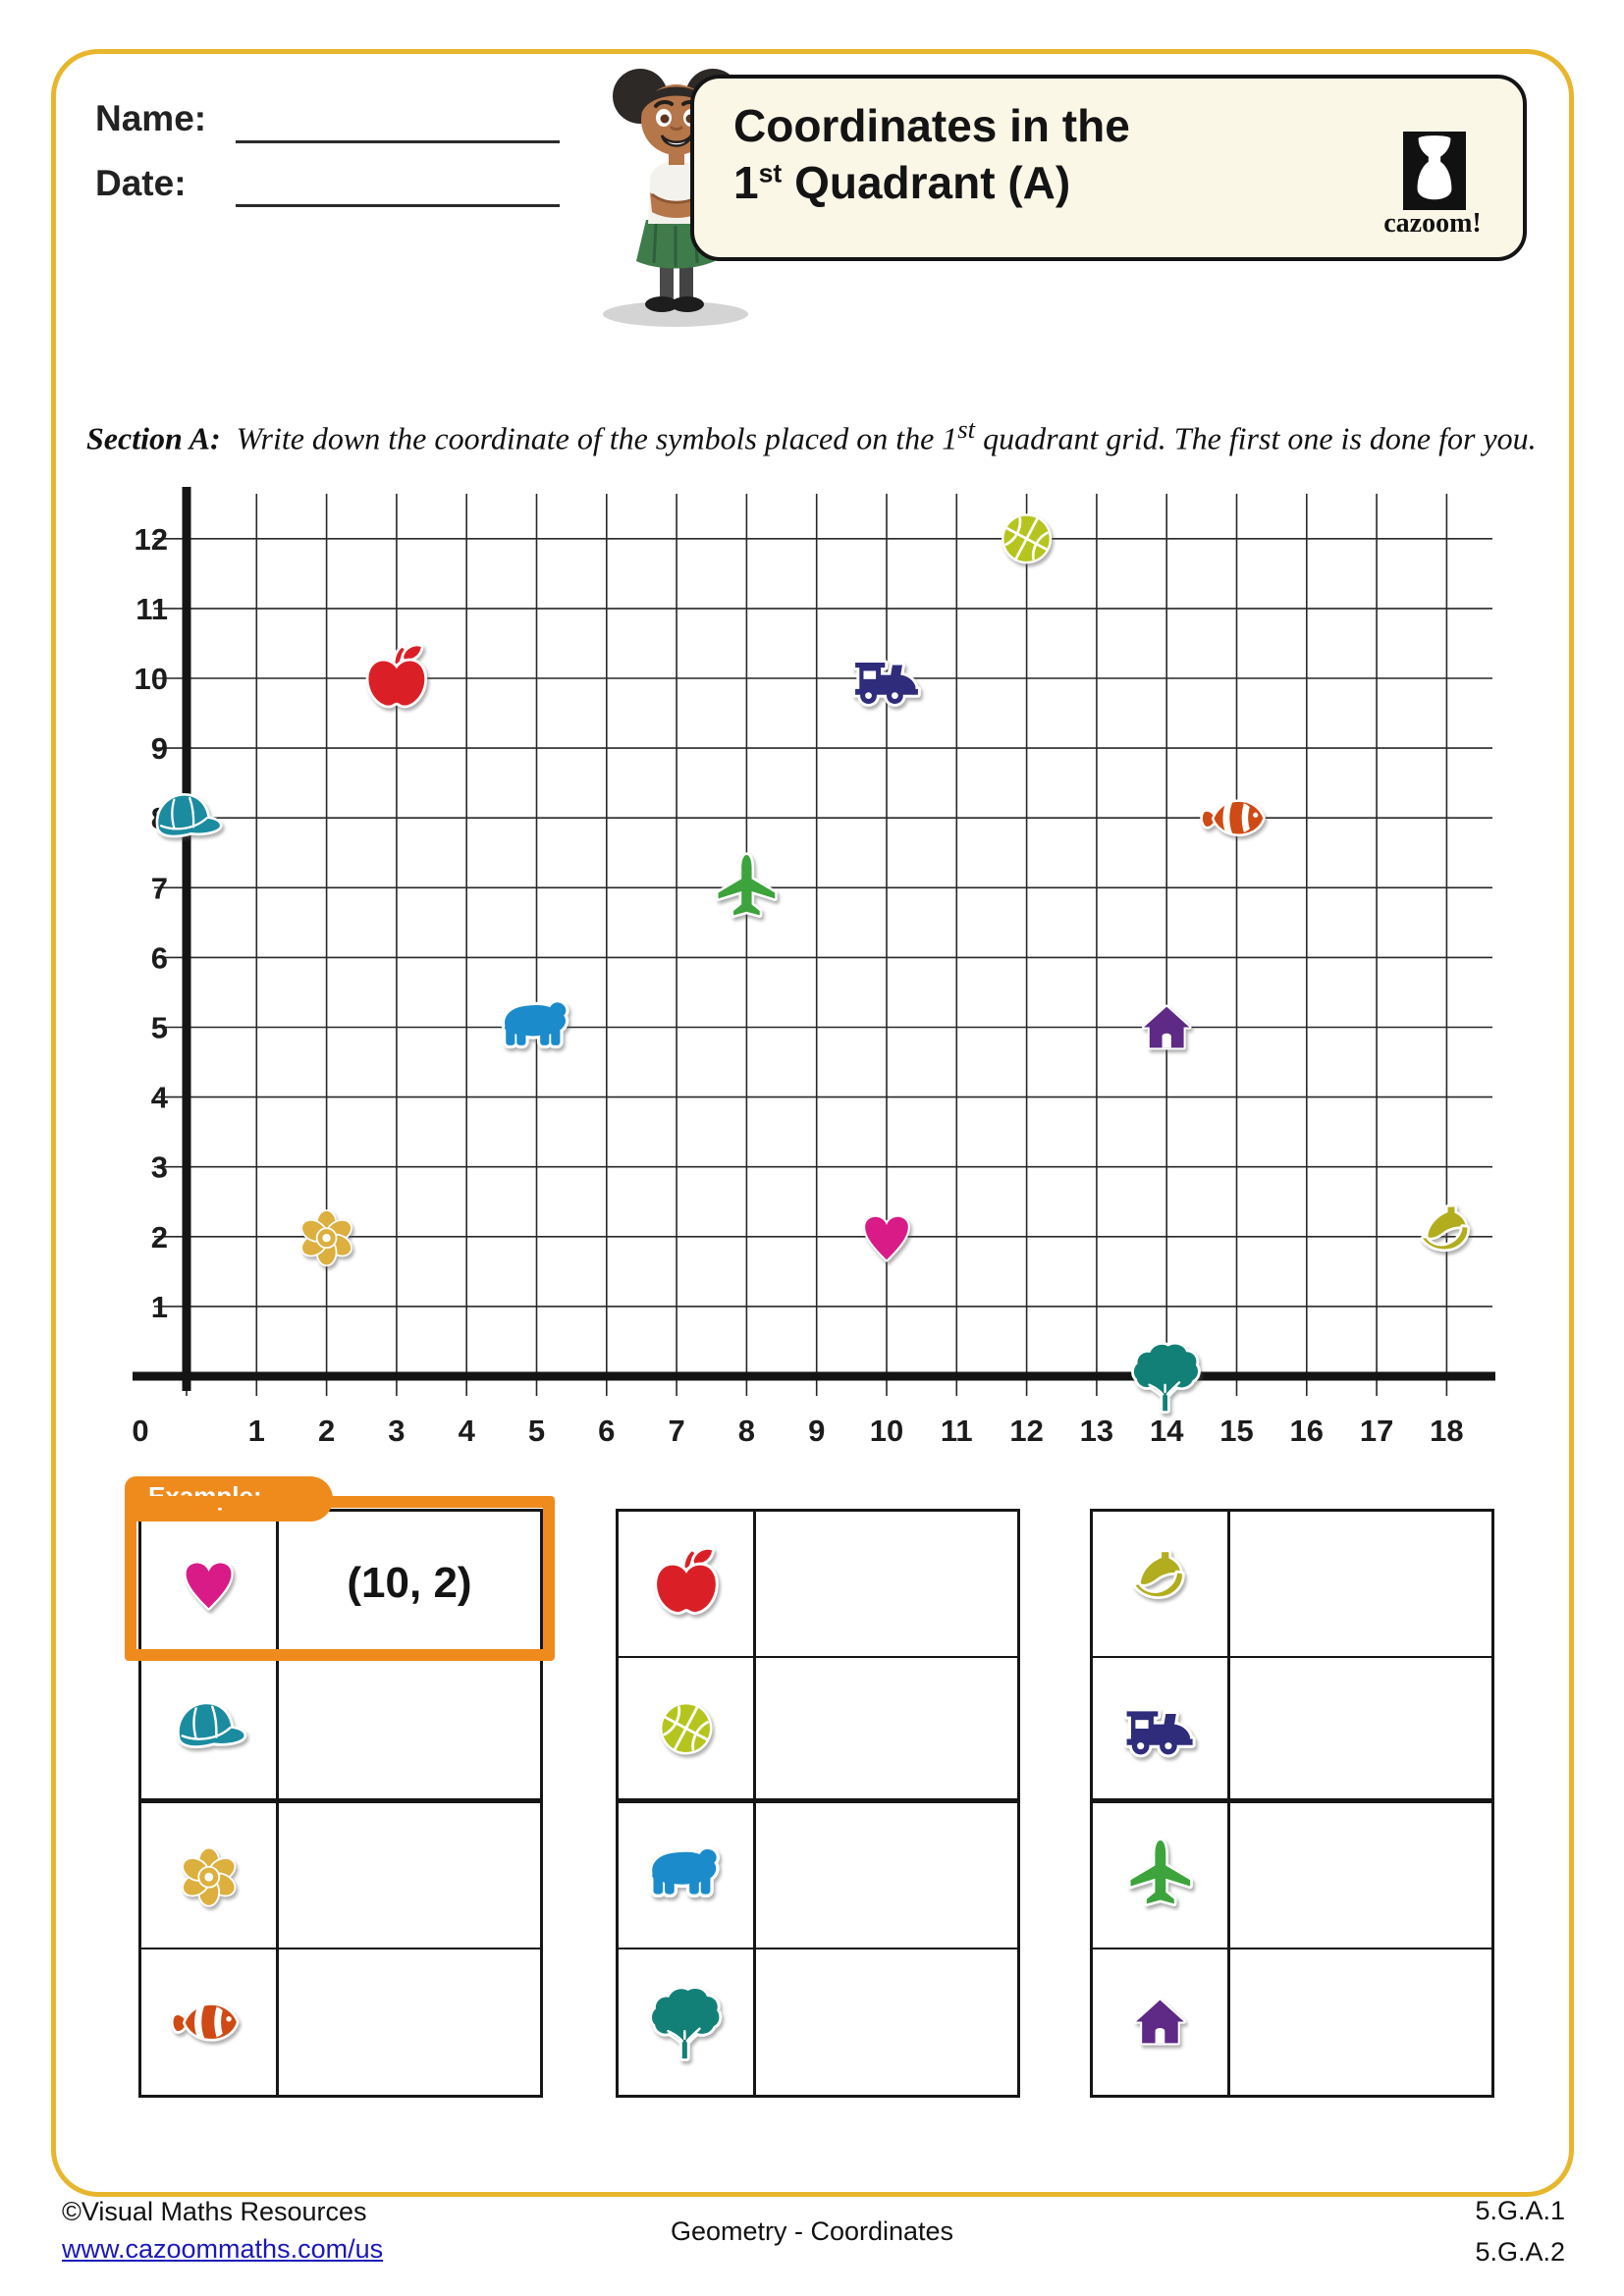  What do you see at coordinates (1360, 1730) in the screenshot?
I see `answer-cell-train` at bounding box center [1360, 1730].